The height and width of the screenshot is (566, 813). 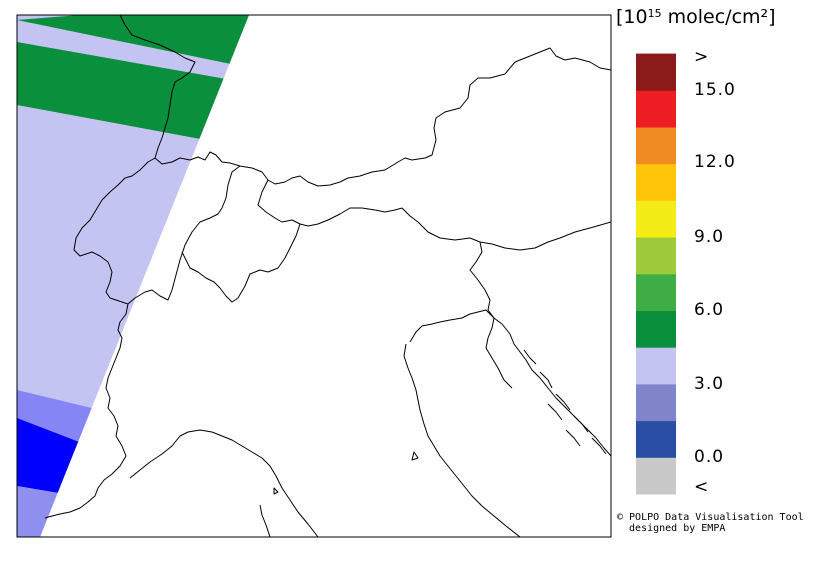 I want to click on islands-dalmatia, so click(x=565, y=402).